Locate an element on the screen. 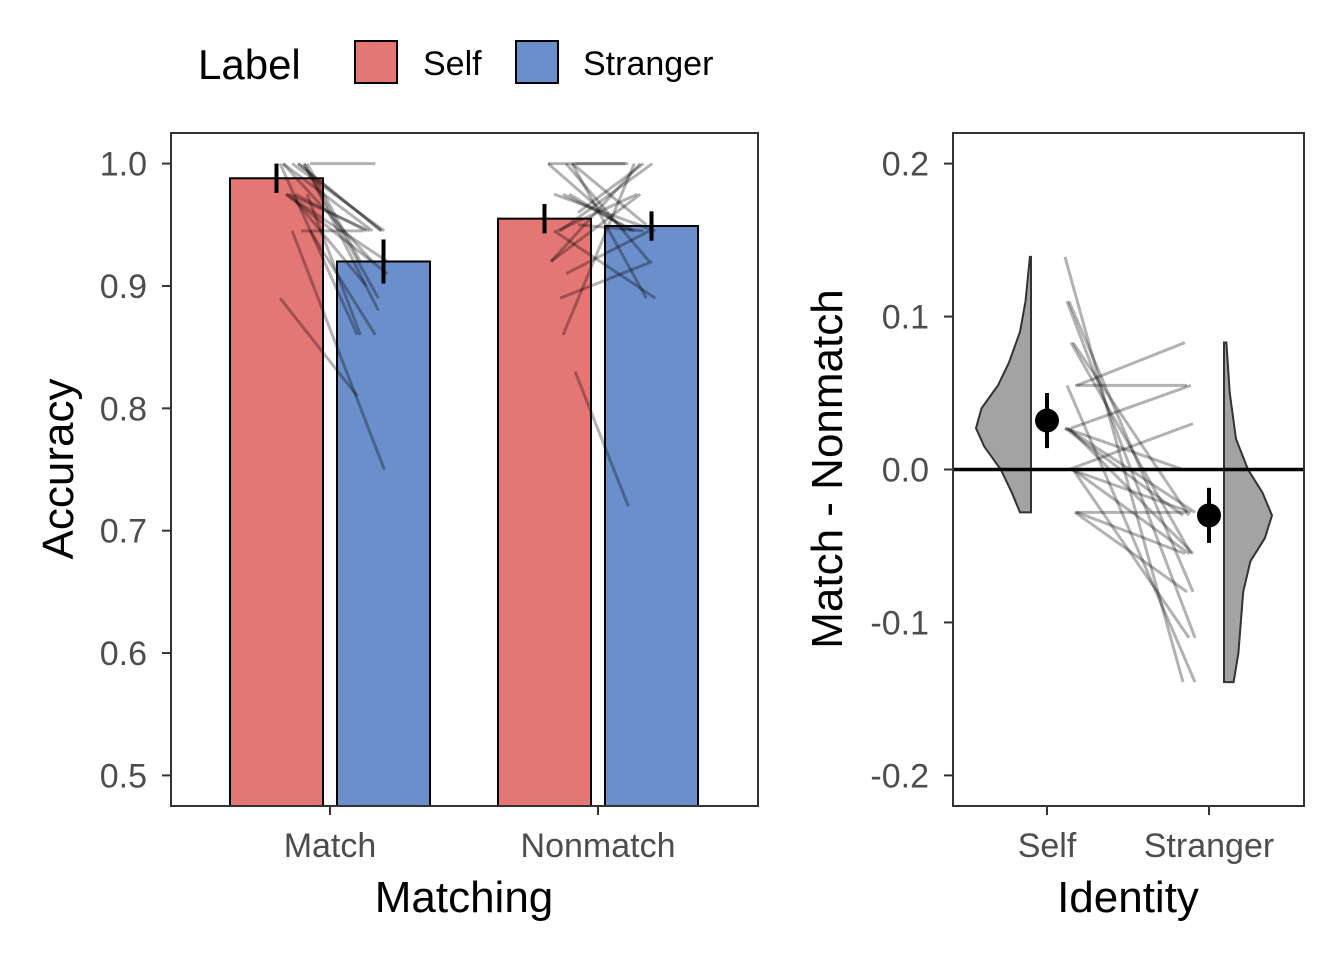  legend: Label Self Stranger is located at coordinates (455, 64).